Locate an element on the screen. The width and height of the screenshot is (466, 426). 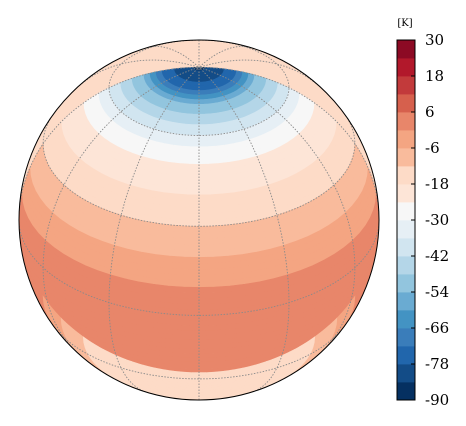
colorbar-segments is located at coordinates (406, 220).